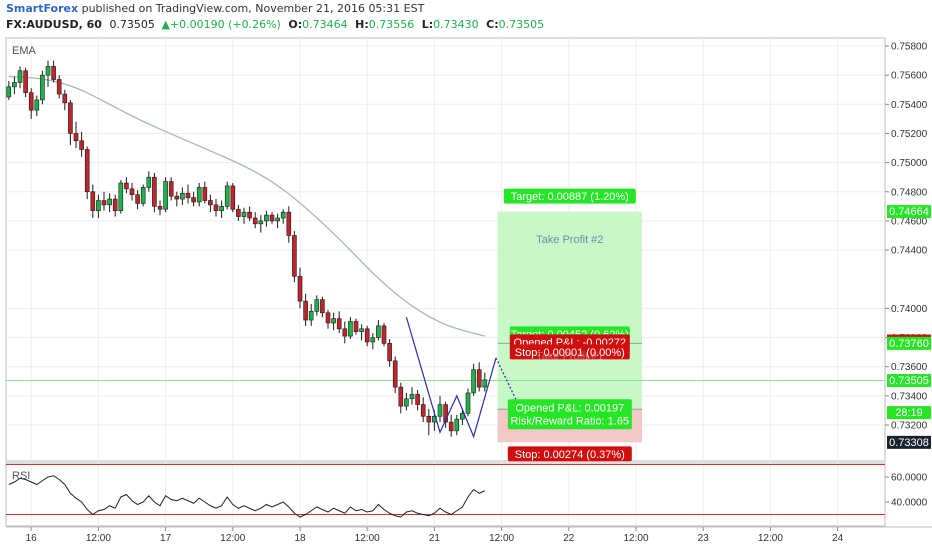 The height and width of the screenshot is (550, 932). I want to click on rsi-pane: RSI, so click(445, 494).